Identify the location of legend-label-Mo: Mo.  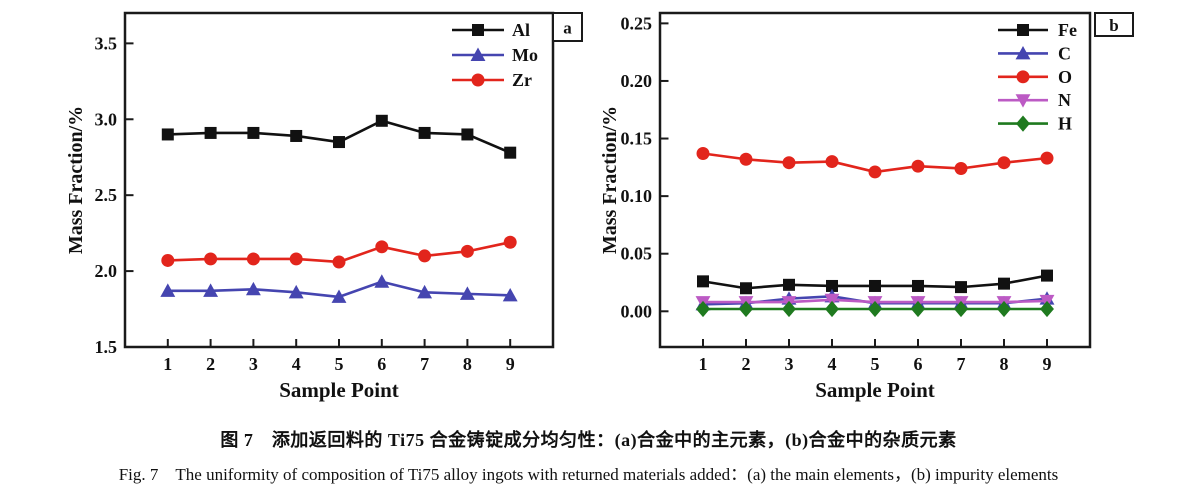
(525, 55).